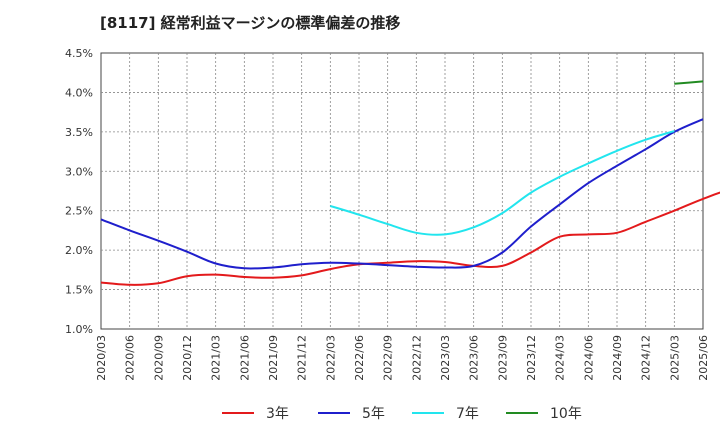  I want to click on legend-label-10年: 10年, so click(566, 414).